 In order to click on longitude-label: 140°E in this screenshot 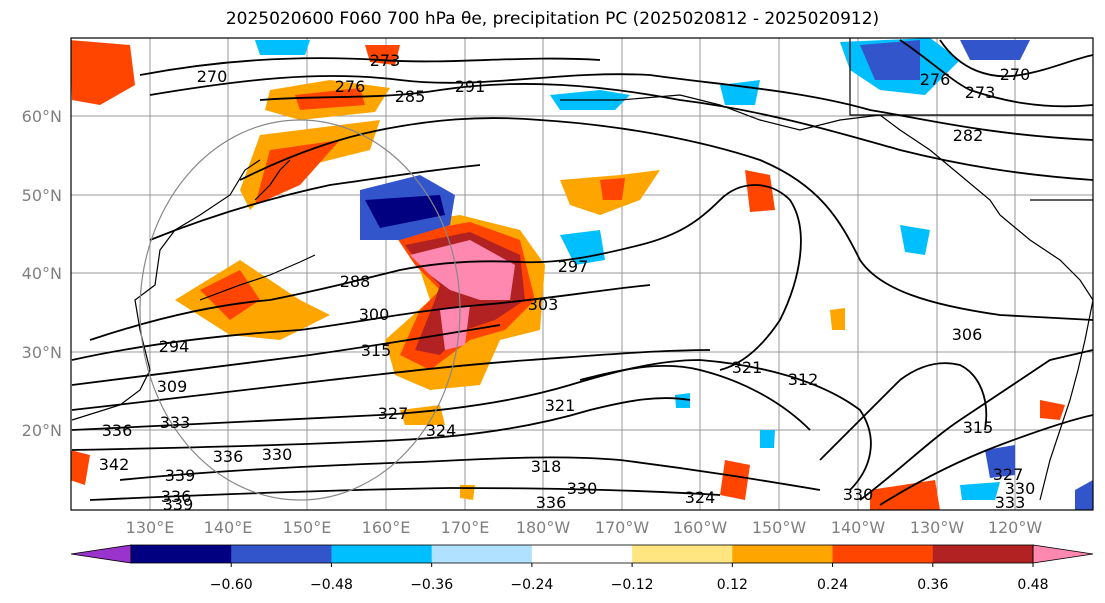, I will do `click(228, 527)`.